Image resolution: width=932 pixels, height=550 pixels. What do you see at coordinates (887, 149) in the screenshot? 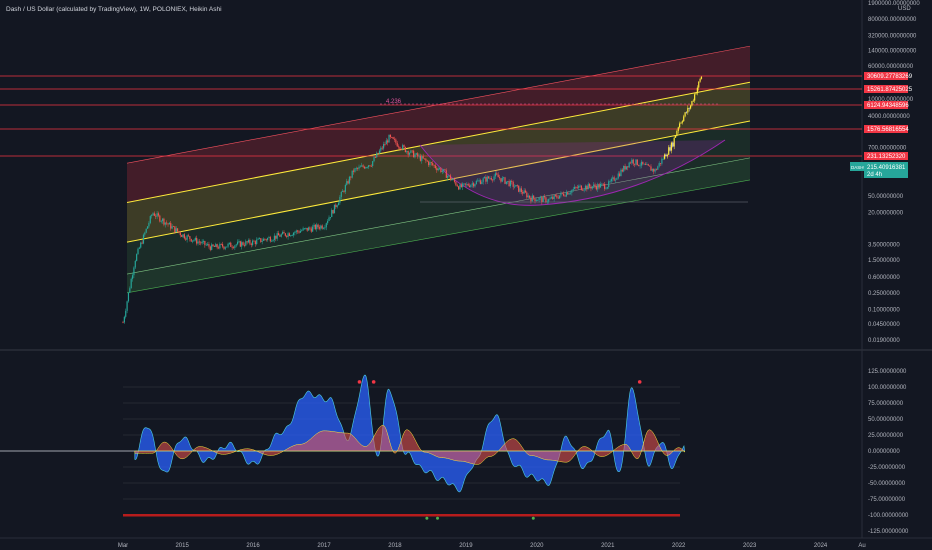
I see `price-axis-label: 700.00000000` at bounding box center [887, 149].